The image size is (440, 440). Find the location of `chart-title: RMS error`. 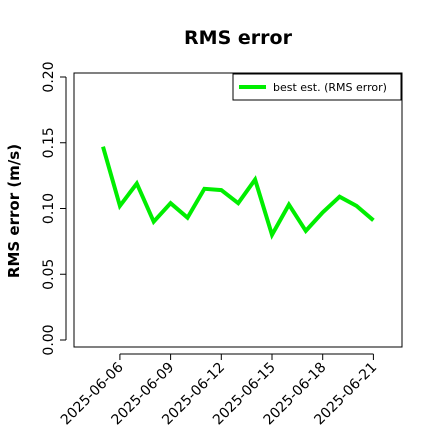

chart-title: RMS error is located at coordinates (238, 38).